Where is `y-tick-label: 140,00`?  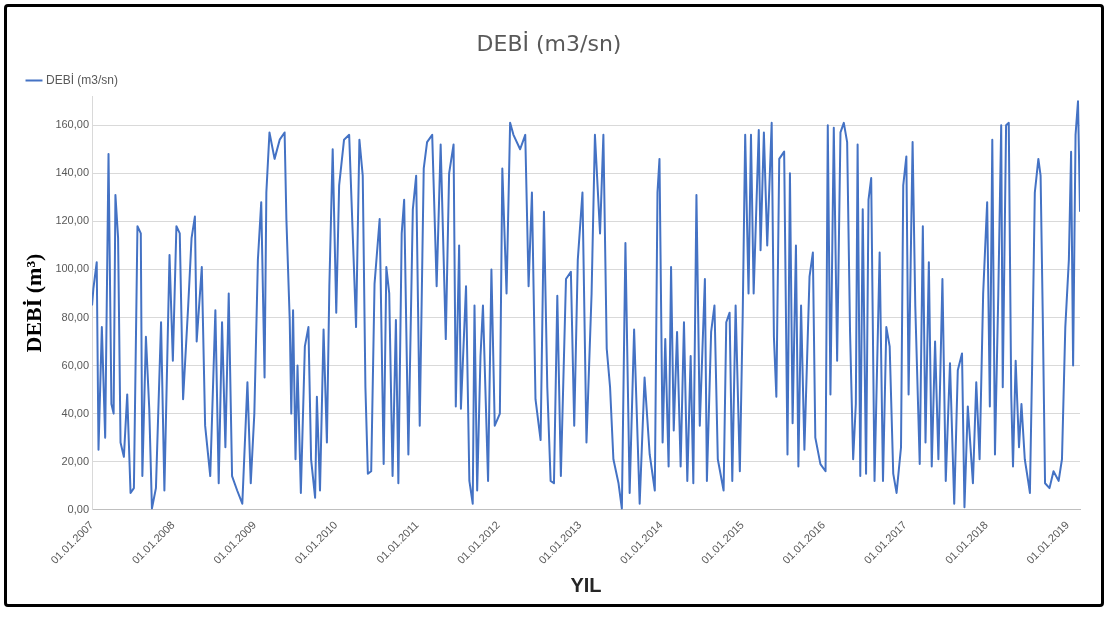 y-tick-label: 140,00 is located at coordinates (72, 172).